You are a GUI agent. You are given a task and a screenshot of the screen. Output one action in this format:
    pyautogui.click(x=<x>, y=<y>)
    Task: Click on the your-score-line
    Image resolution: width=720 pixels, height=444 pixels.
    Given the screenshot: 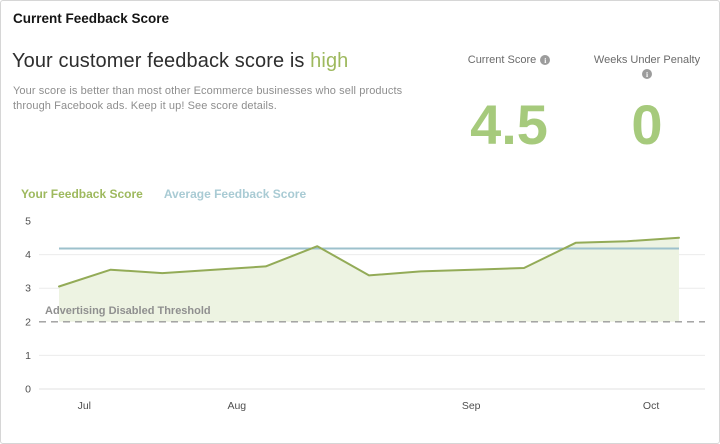 What is the action you would take?
    pyautogui.click(x=369, y=262)
    